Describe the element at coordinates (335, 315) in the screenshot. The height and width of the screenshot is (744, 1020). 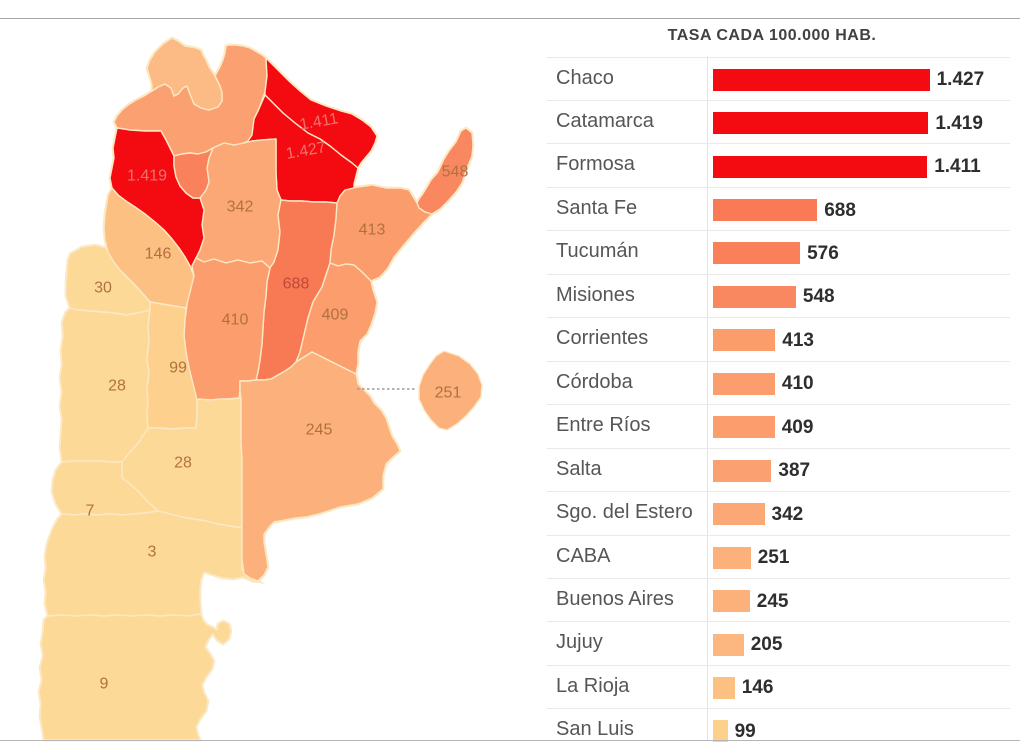
I see `svg-text: 409` at that location.